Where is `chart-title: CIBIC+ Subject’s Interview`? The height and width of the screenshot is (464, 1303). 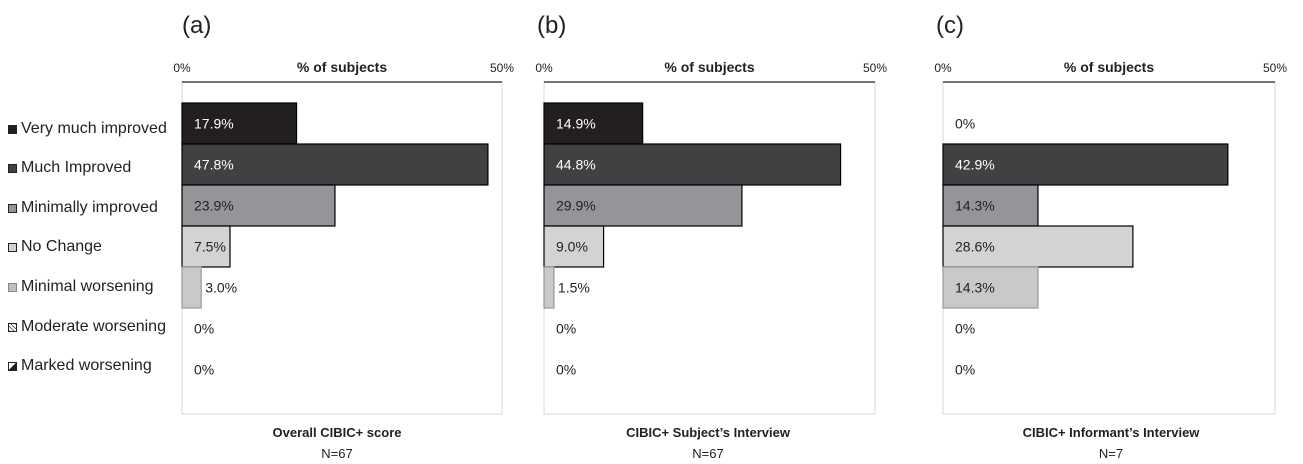 chart-title: CIBIC+ Subject’s Interview is located at coordinates (708, 432).